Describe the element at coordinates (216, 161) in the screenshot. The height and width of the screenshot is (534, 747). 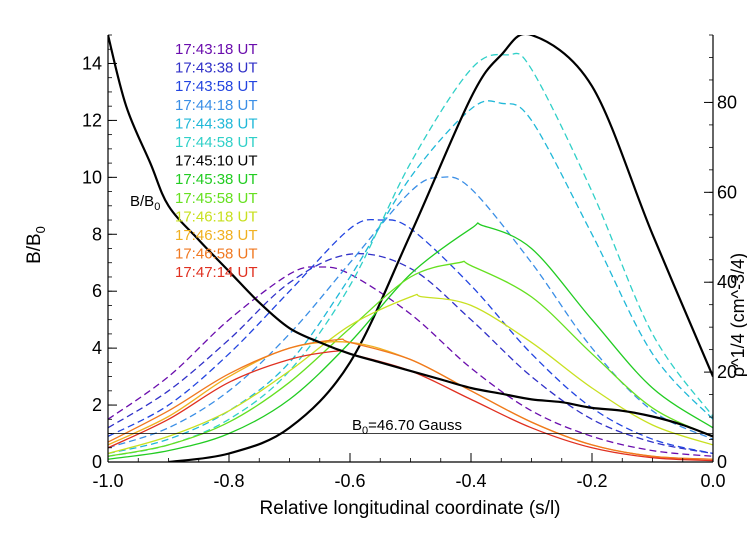
I see `legend-entry-6: 17:45:10 UT` at that location.